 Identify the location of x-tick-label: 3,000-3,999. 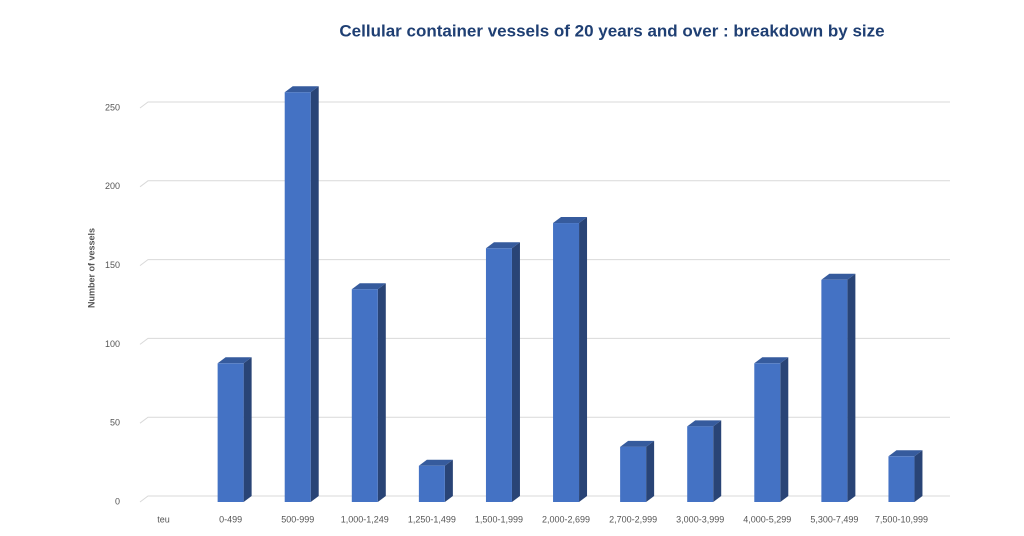
(700, 519).